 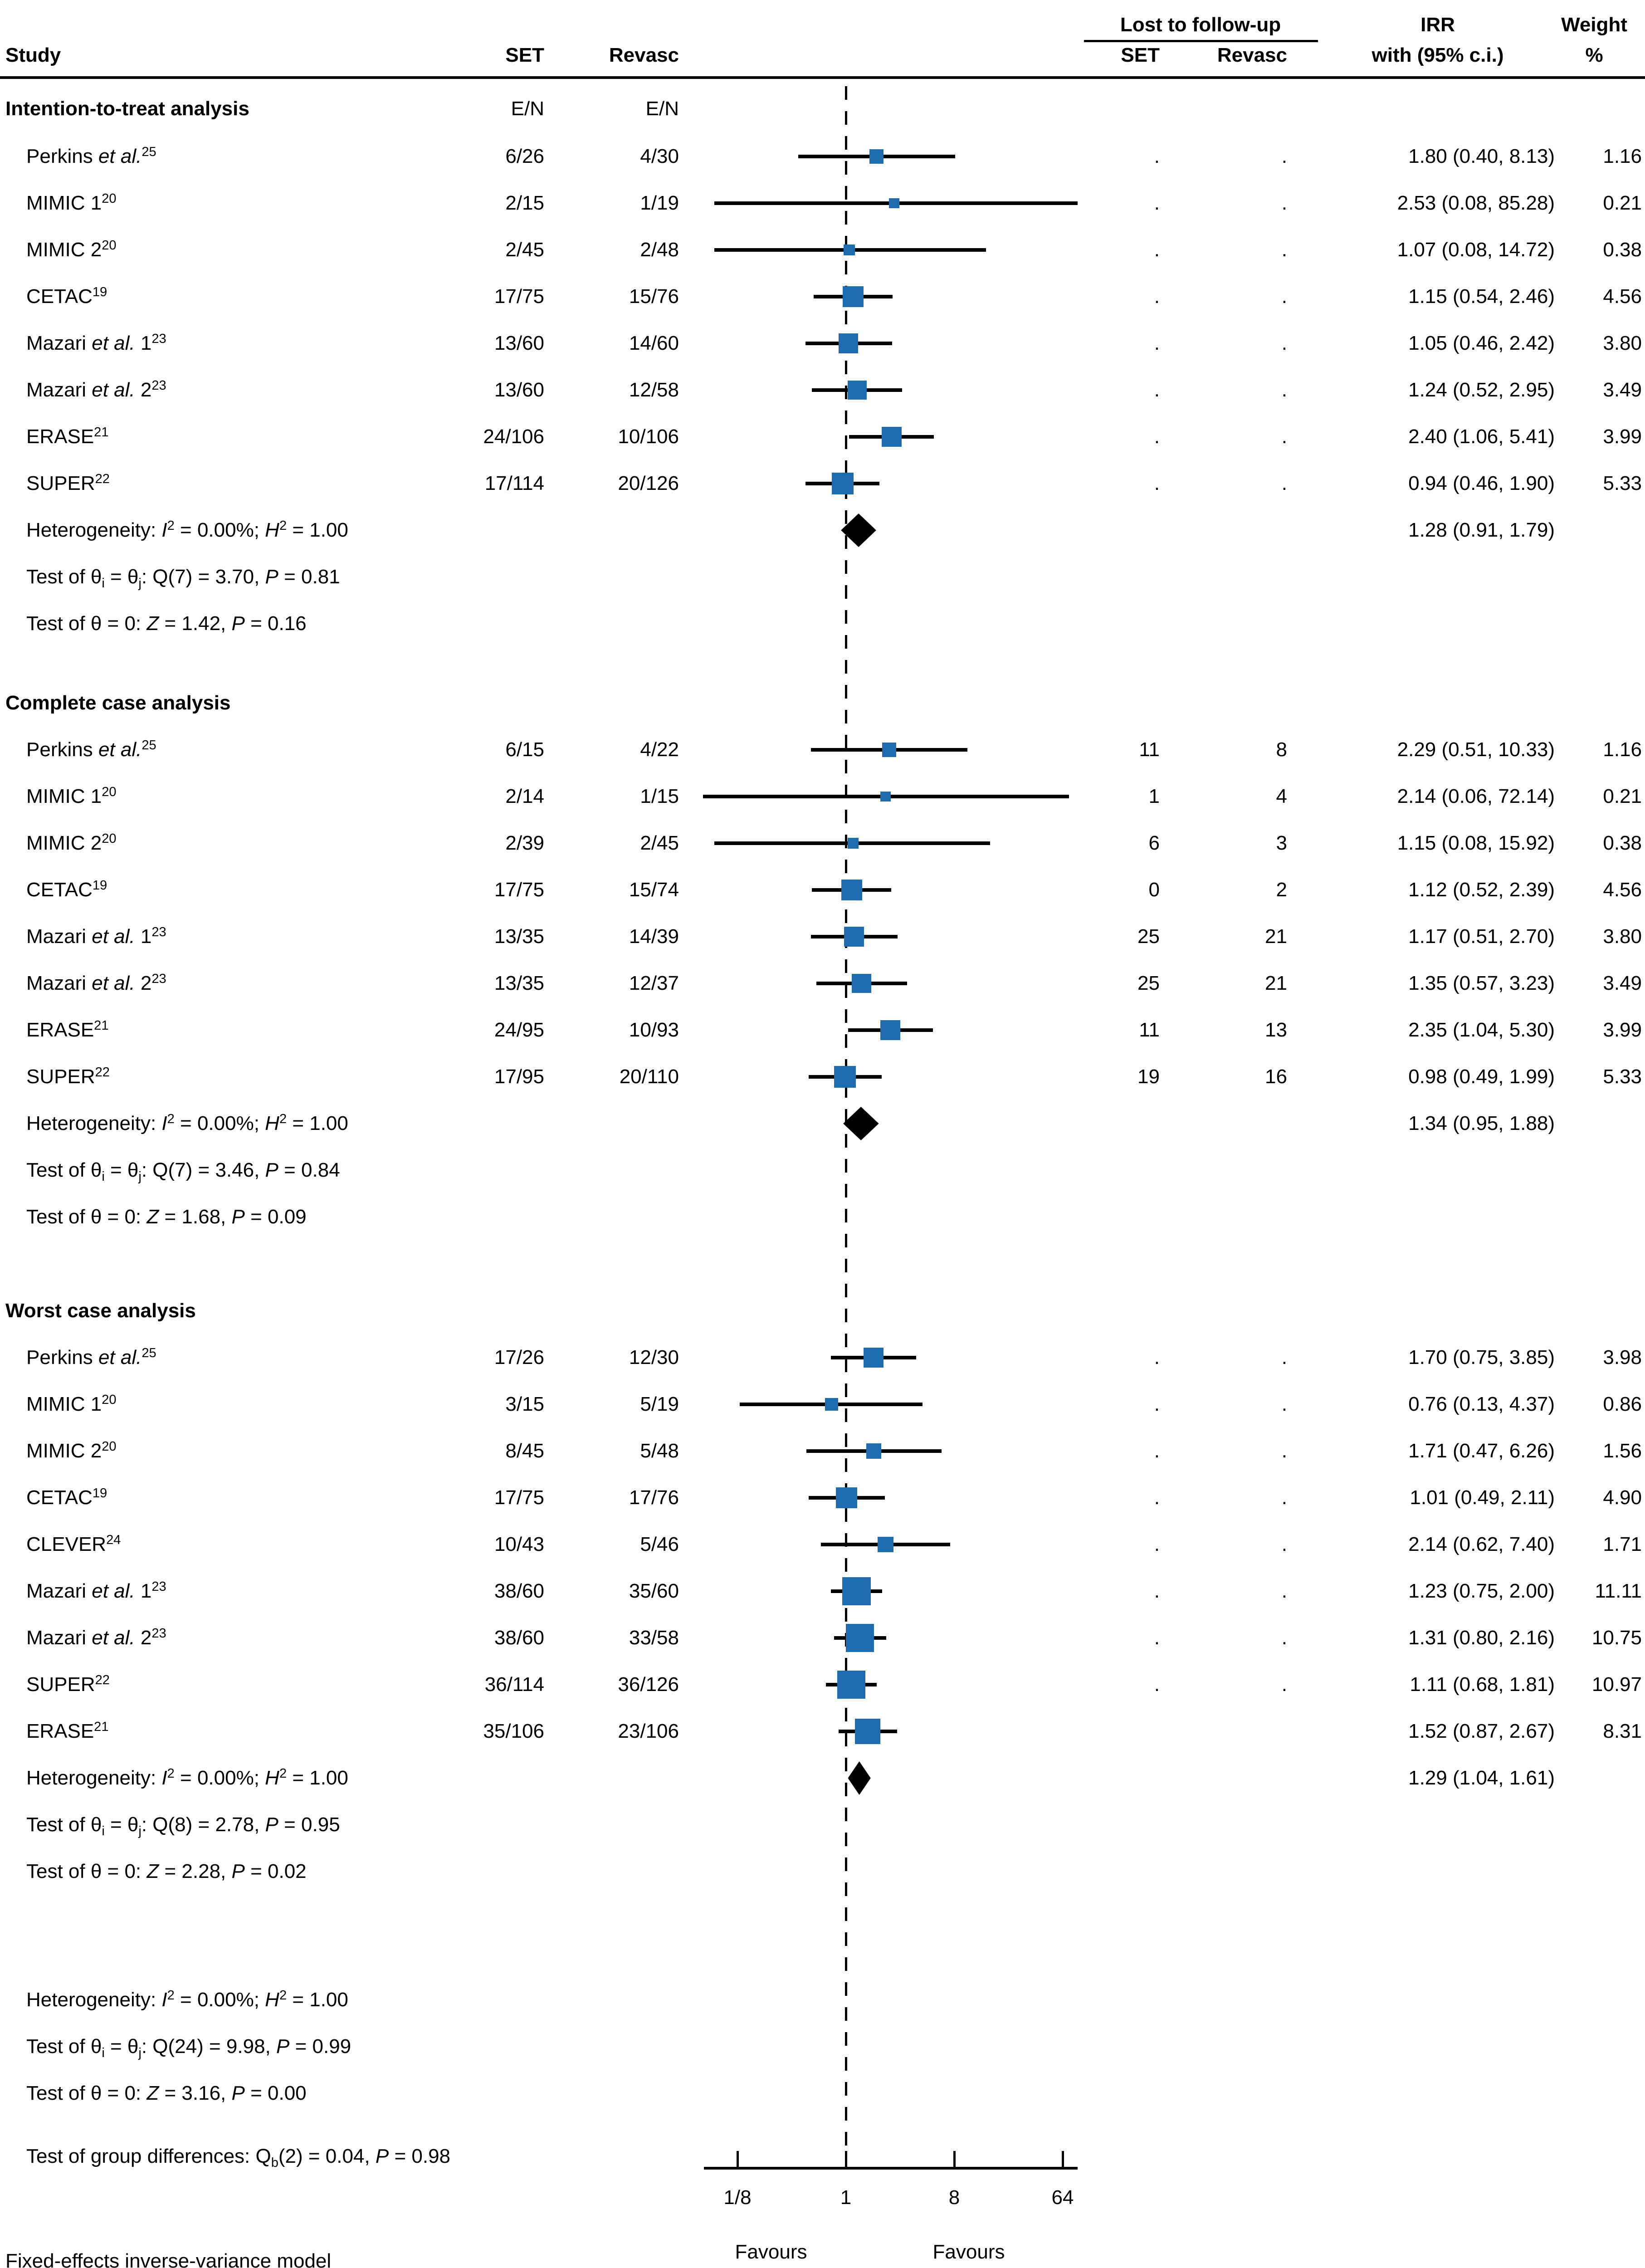 What do you see at coordinates (1622, 203) in the screenshot?
I see `weight-value: 0.21` at bounding box center [1622, 203].